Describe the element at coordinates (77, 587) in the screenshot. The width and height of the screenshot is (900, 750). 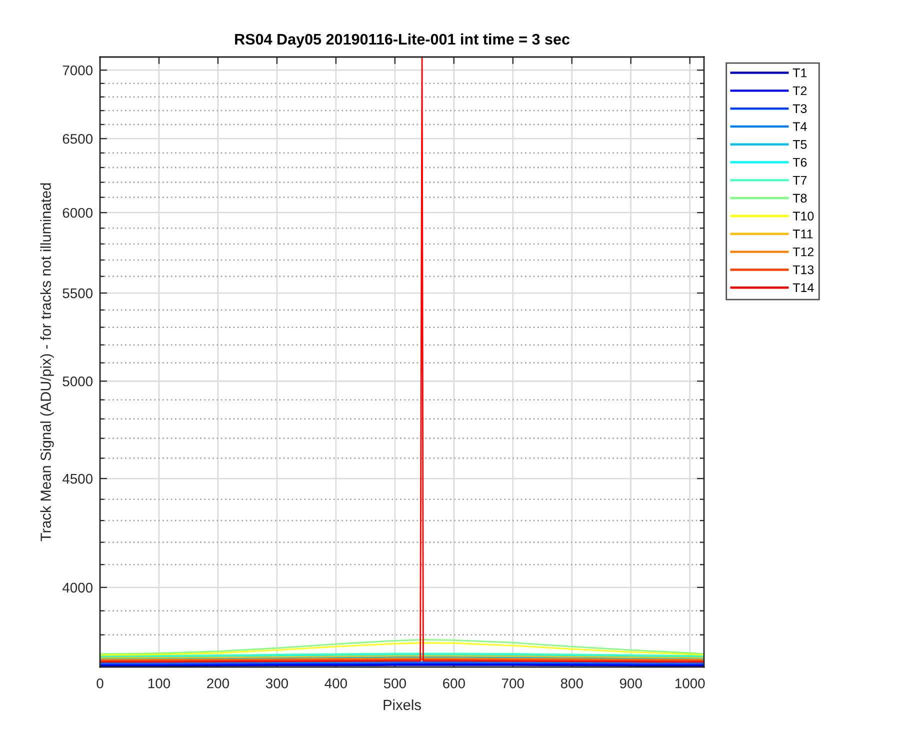
I see `y-tick-label: 4000` at that location.